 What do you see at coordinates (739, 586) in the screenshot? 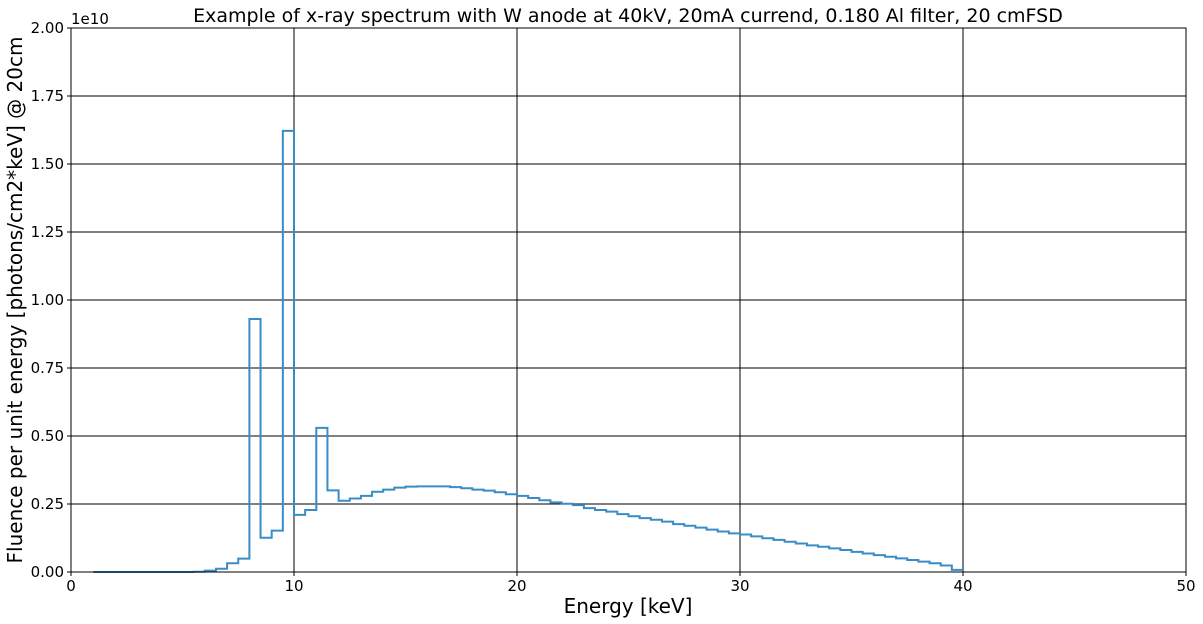
I see `x-tick-label: 30` at bounding box center [739, 586].